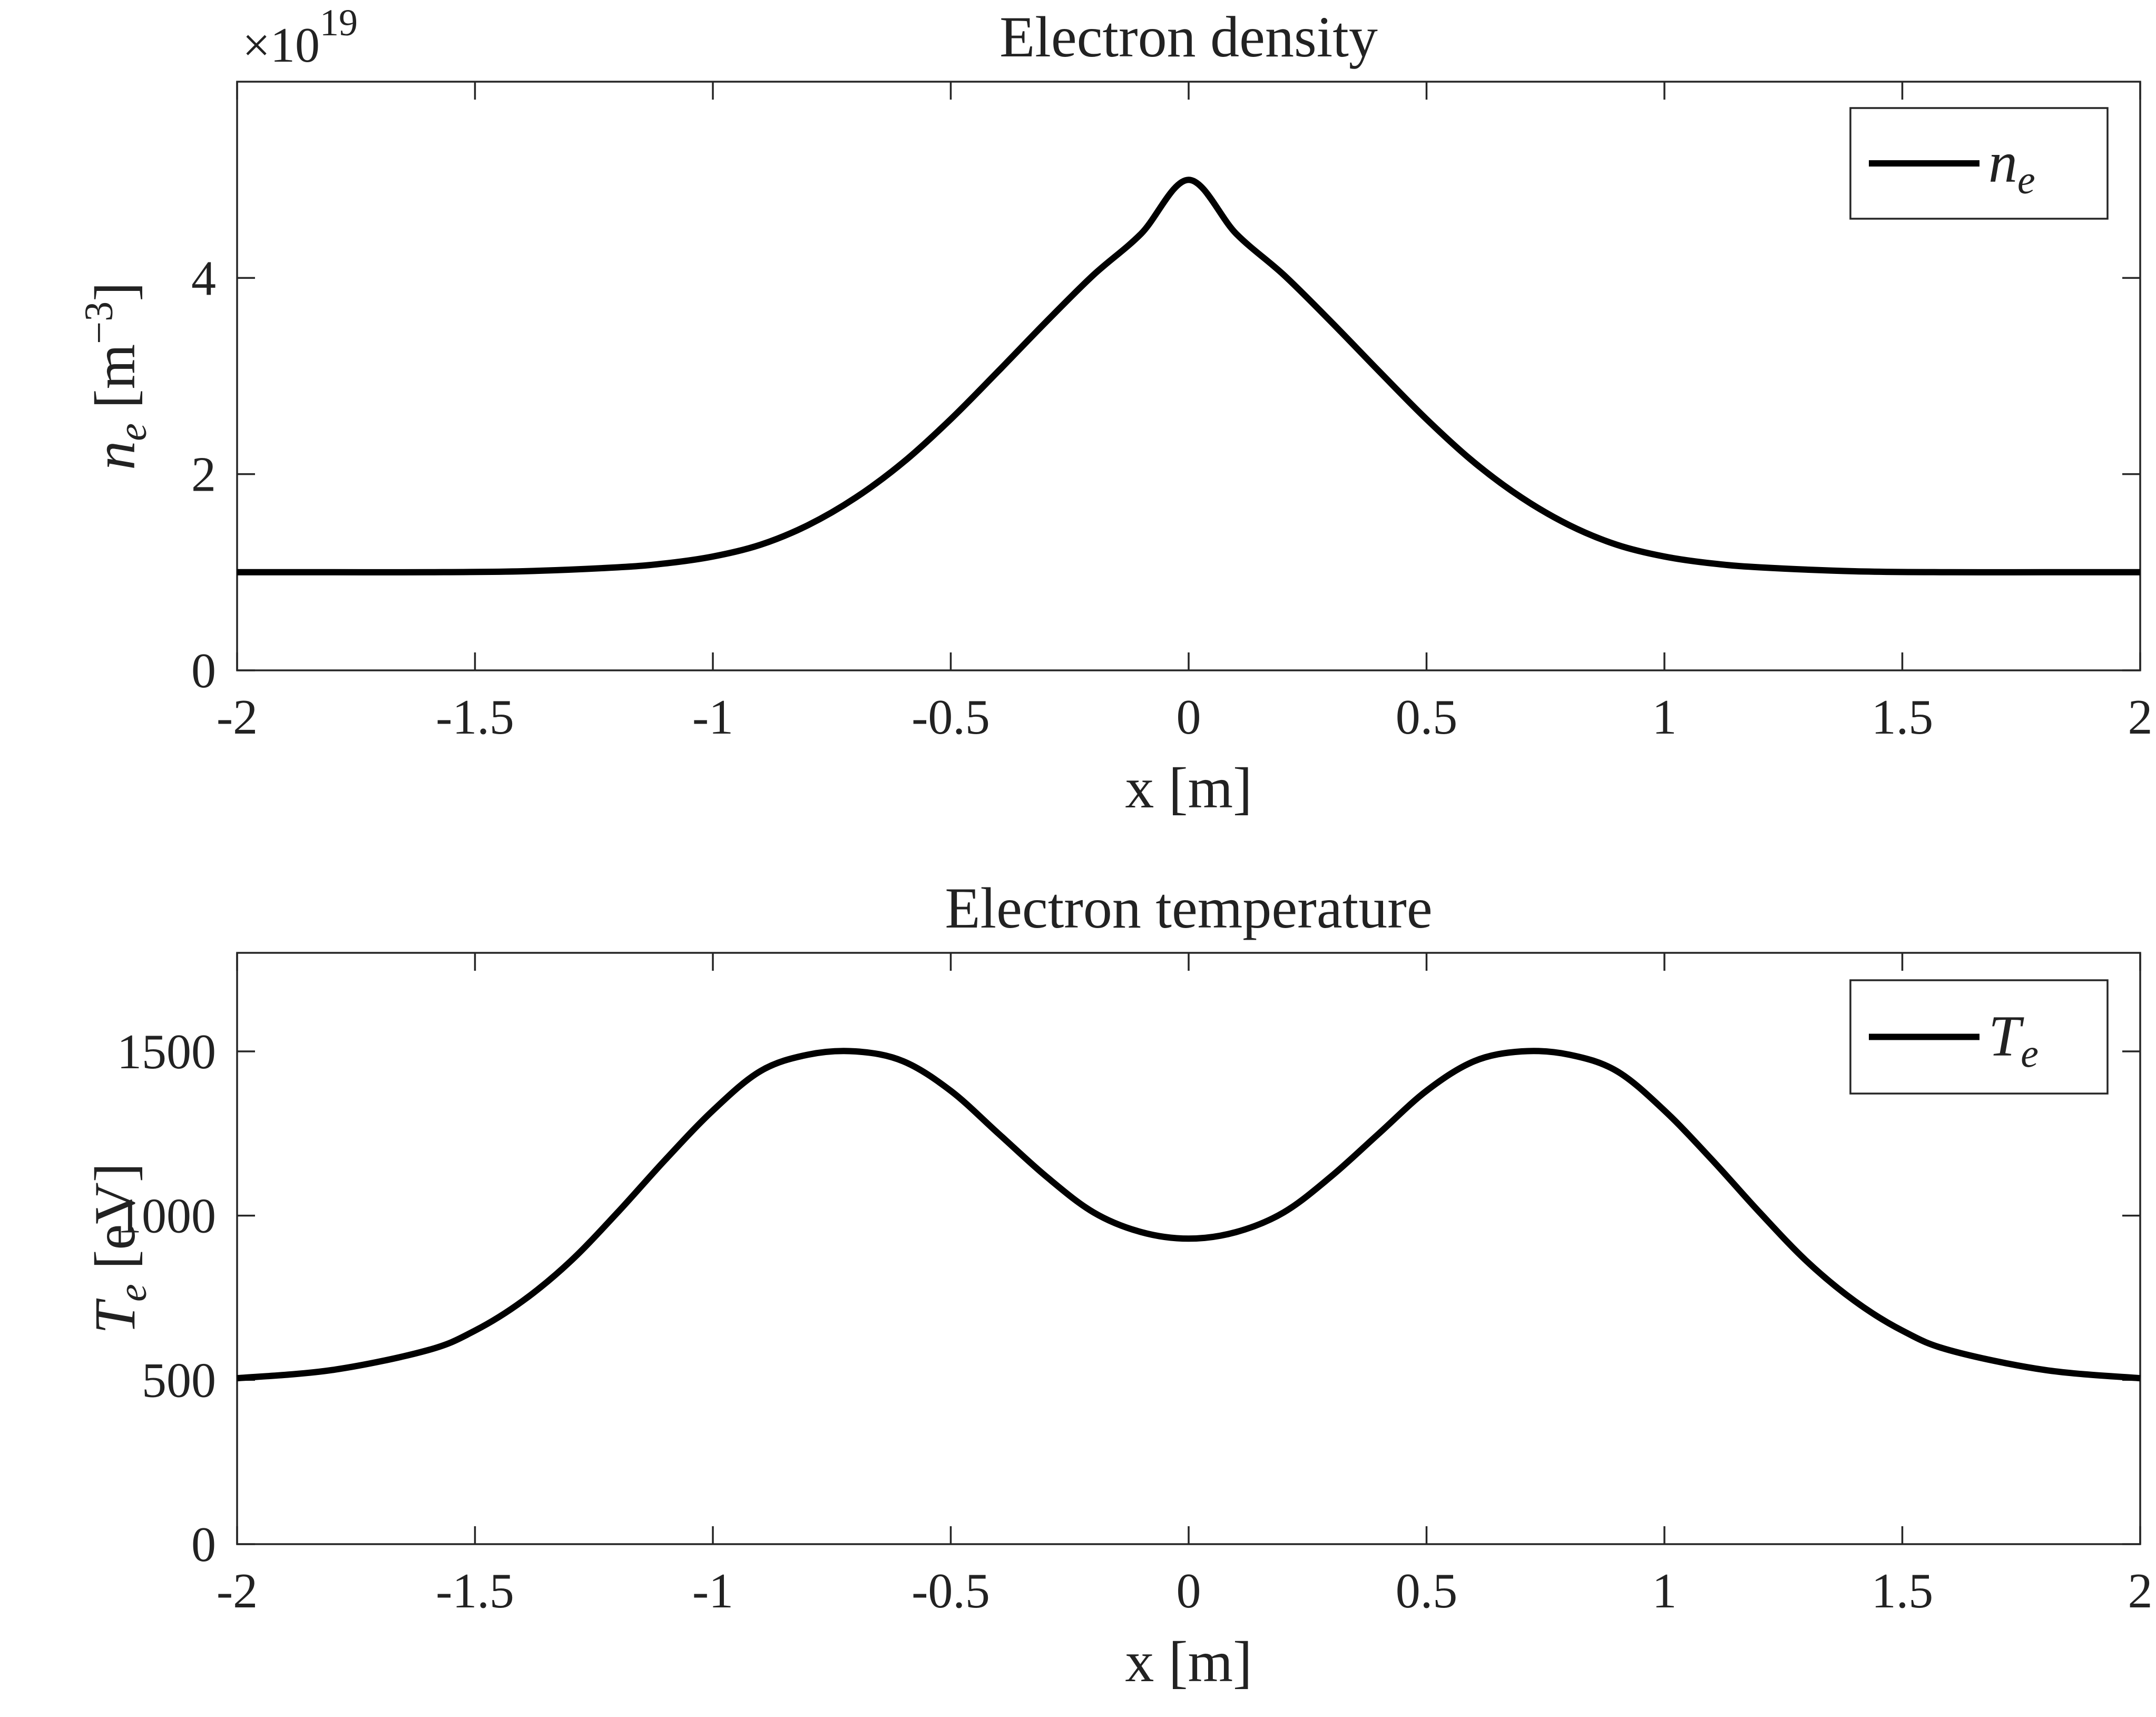 Image resolution: width=2156 pixels, height=1717 pixels. I want to click on y-tick-label: 500, so click(179, 1380).